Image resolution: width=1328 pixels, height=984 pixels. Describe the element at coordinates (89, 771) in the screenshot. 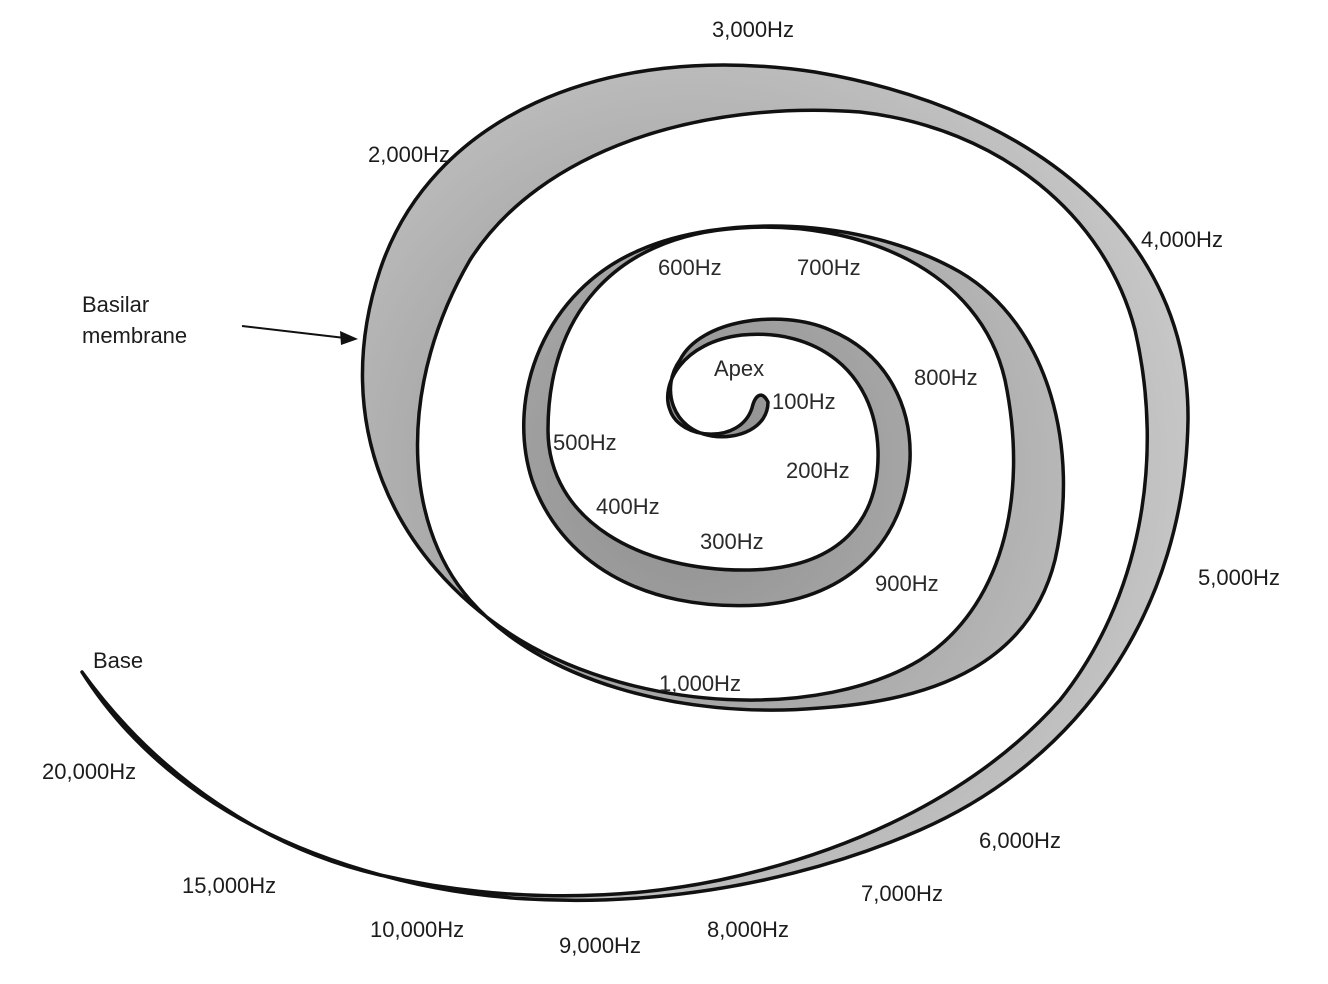

I see `freq-label-20000hz: 20,000Hz` at that location.